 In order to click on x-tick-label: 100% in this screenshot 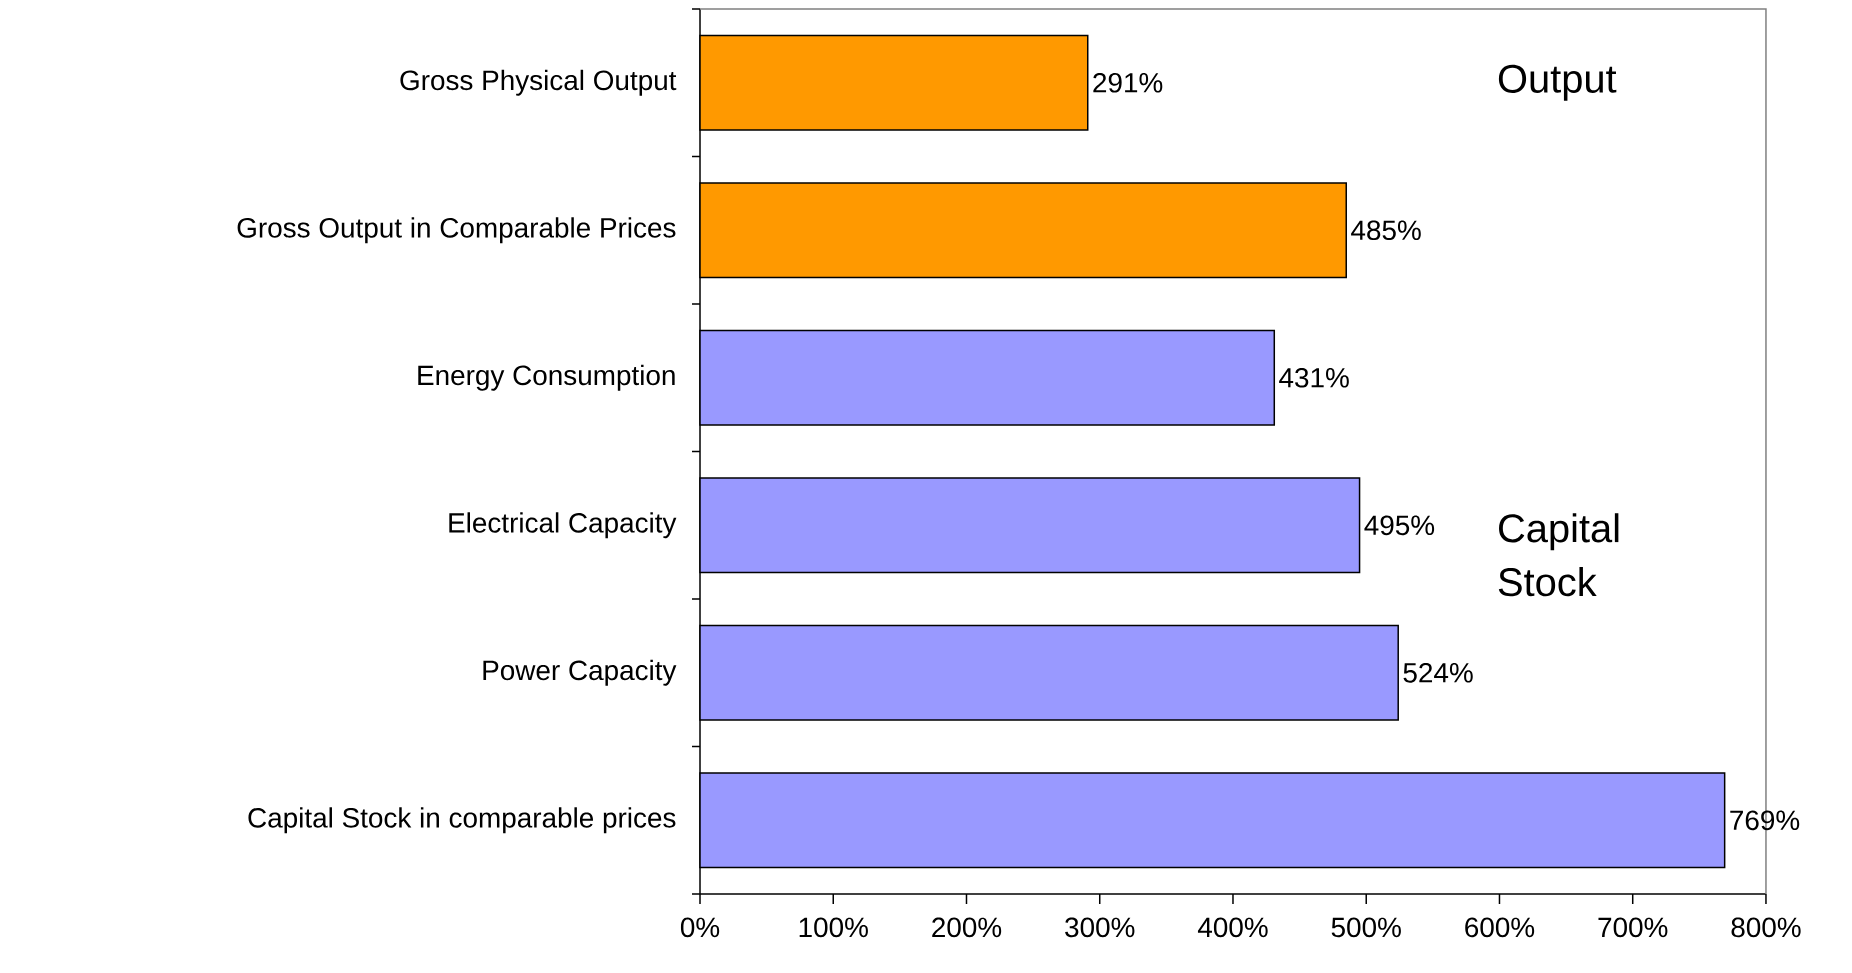, I will do `click(833, 927)`.